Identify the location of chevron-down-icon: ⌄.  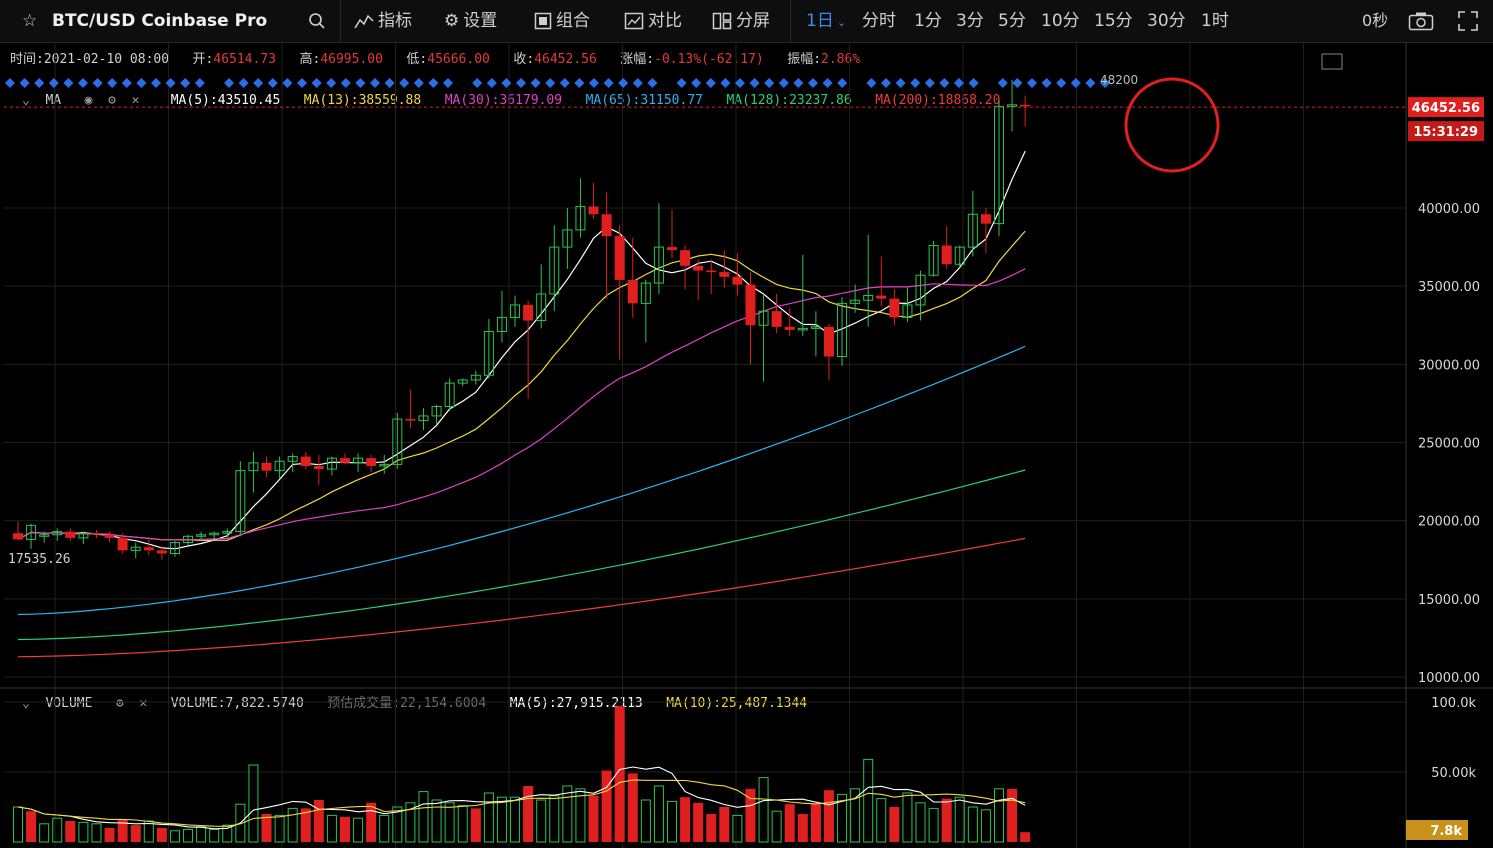
(841, 22).